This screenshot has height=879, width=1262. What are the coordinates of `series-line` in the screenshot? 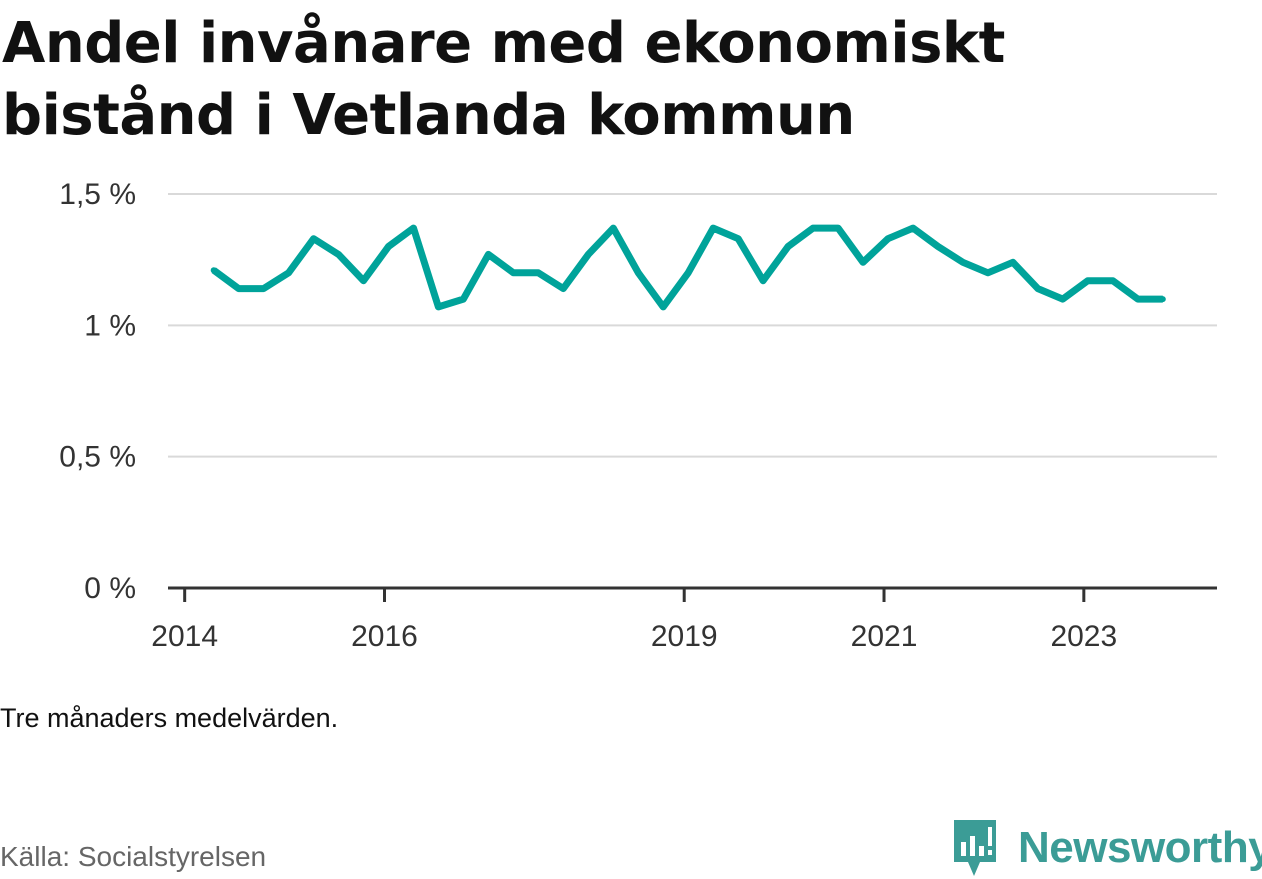 It's located at (687, 267).